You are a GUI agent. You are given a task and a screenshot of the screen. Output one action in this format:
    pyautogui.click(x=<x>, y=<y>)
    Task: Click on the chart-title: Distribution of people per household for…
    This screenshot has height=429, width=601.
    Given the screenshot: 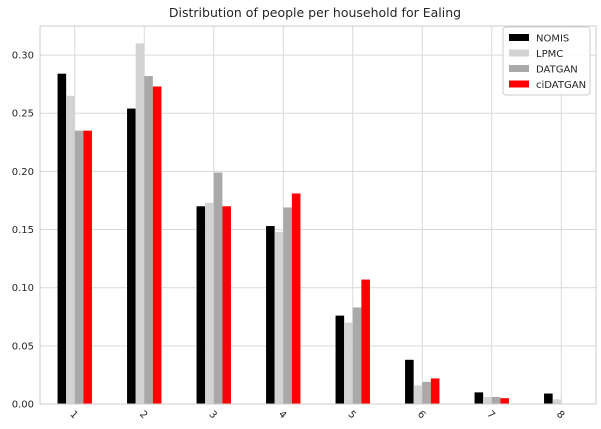 What is the action you would take?
    pyautogui.click(x=315, y=12)
    